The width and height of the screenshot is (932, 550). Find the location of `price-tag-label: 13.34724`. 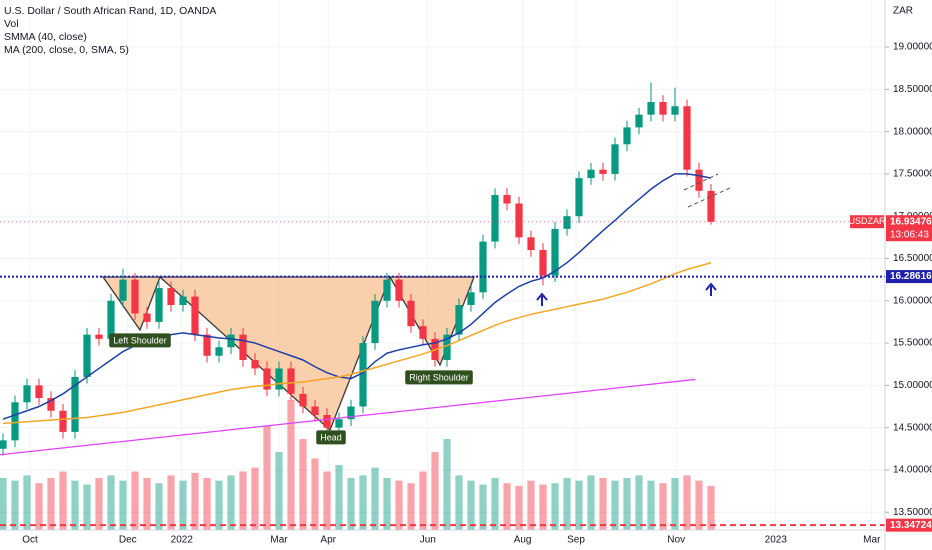

price-tag-label: 13.34724 is located at coordinates (911, 525).